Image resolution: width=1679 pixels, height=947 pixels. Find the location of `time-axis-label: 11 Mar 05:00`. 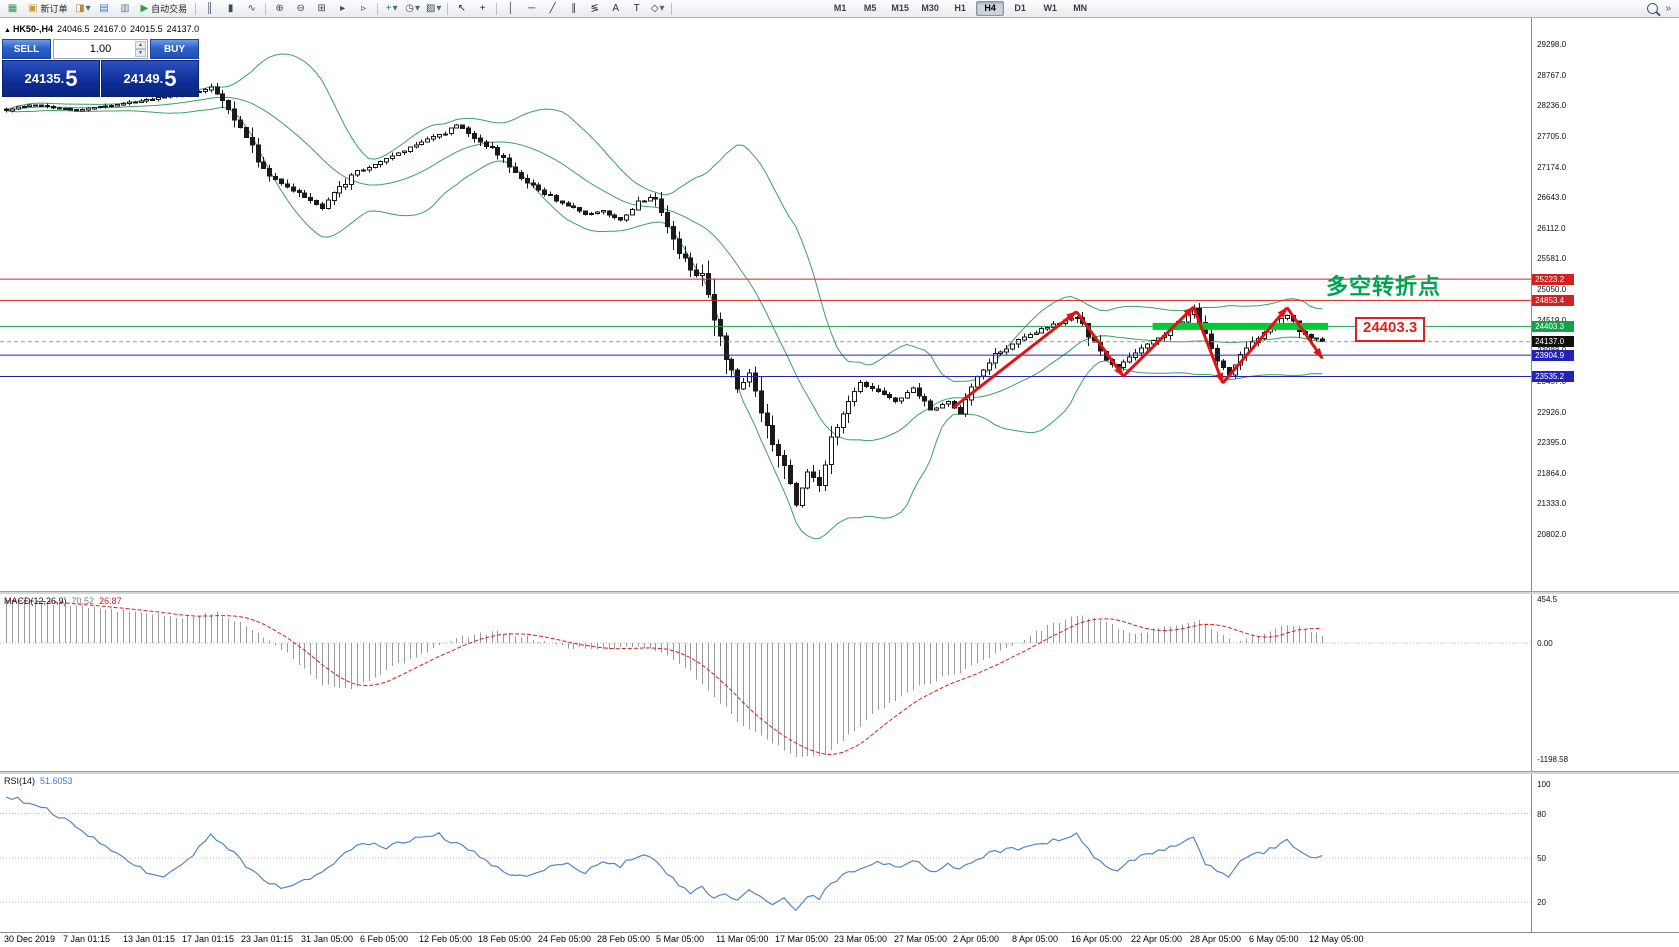

time-axis-label: 11 Mar 05:00 is located at coordinates (742, 939).